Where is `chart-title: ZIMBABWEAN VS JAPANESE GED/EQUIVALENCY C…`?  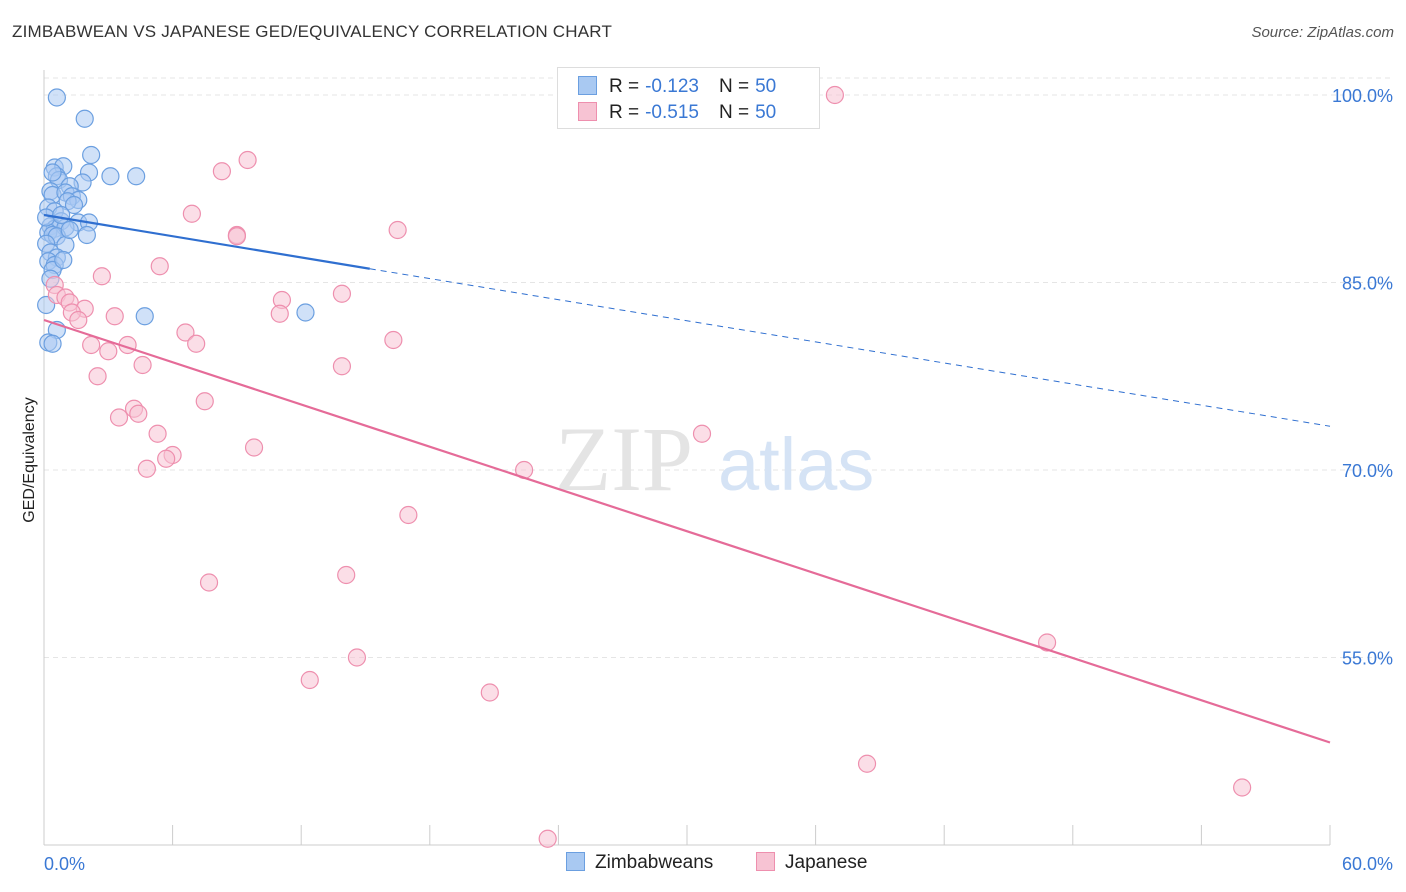
chart-title: ZIMBABWEAN VS JAPANESE GED/EQUIVALENCY C… is located at coordinates (312, 31).